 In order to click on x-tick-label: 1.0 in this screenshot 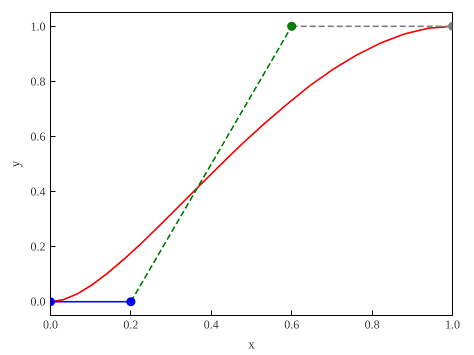, I will do `click(452, 325)`.